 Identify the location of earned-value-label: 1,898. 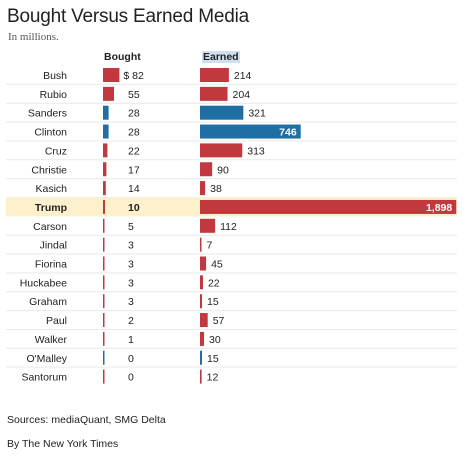
(439, 208).